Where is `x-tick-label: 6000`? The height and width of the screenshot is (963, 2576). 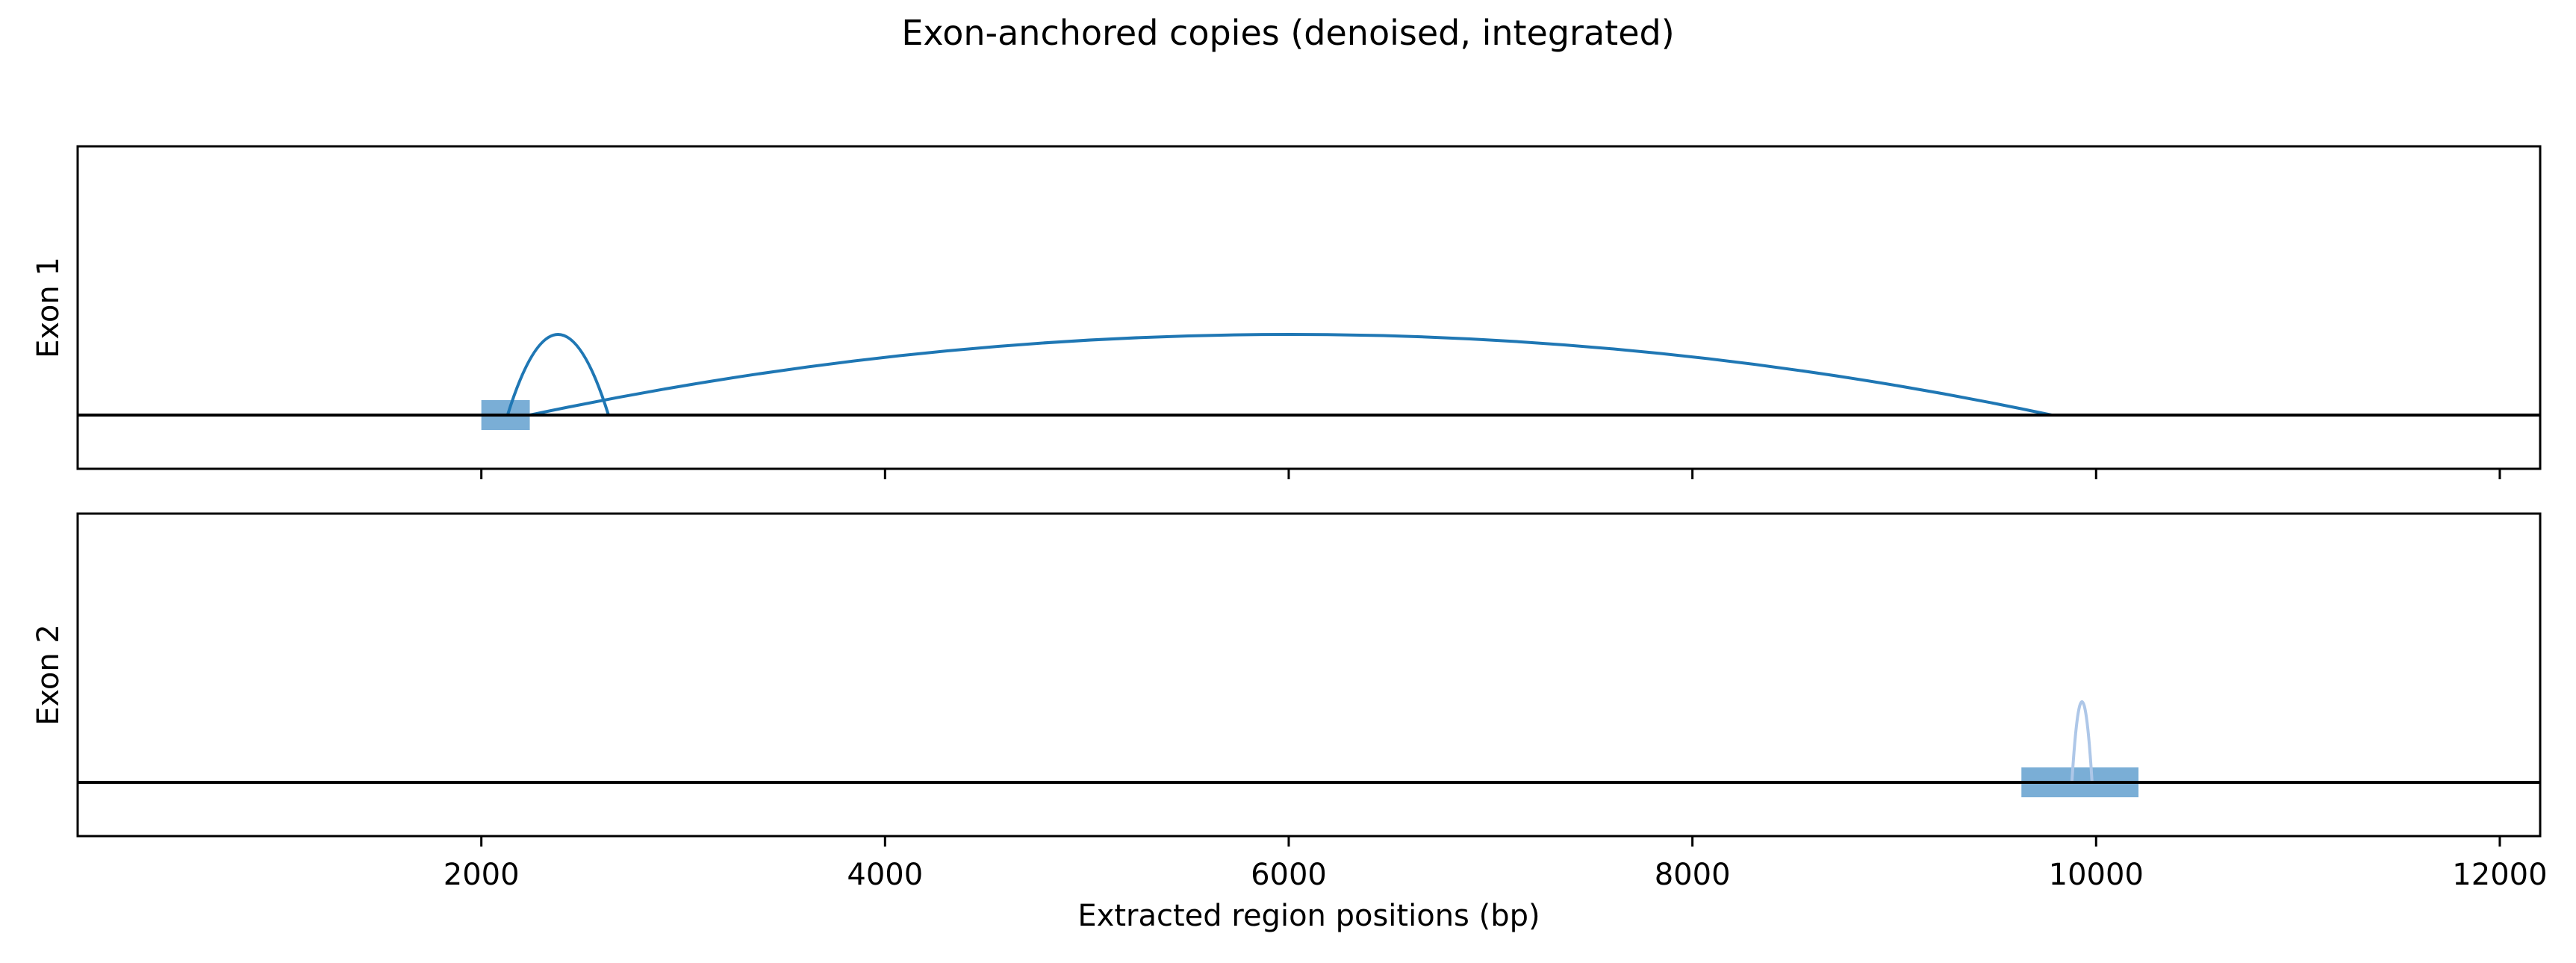
x-tick-label: 6000 is located at coordinates (1289, 875).